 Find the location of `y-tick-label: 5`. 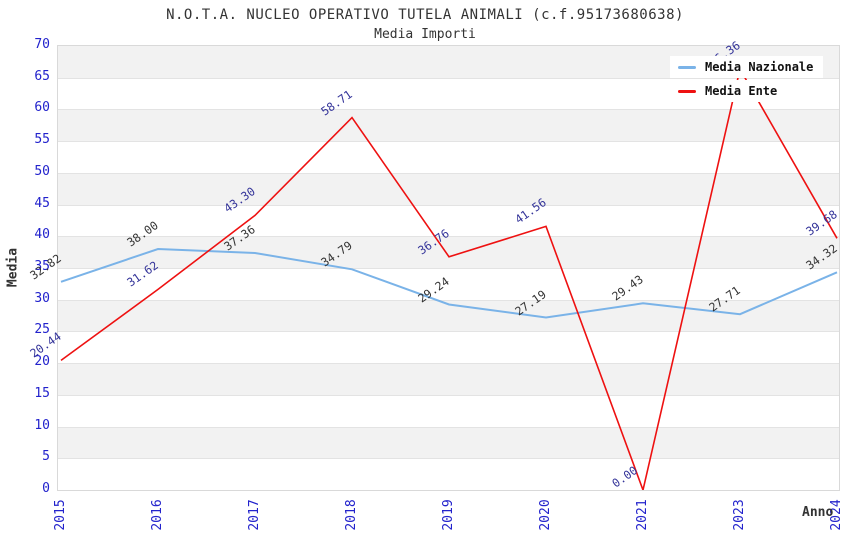

y-tick-label: 5 is located at coordinates (46, 457).